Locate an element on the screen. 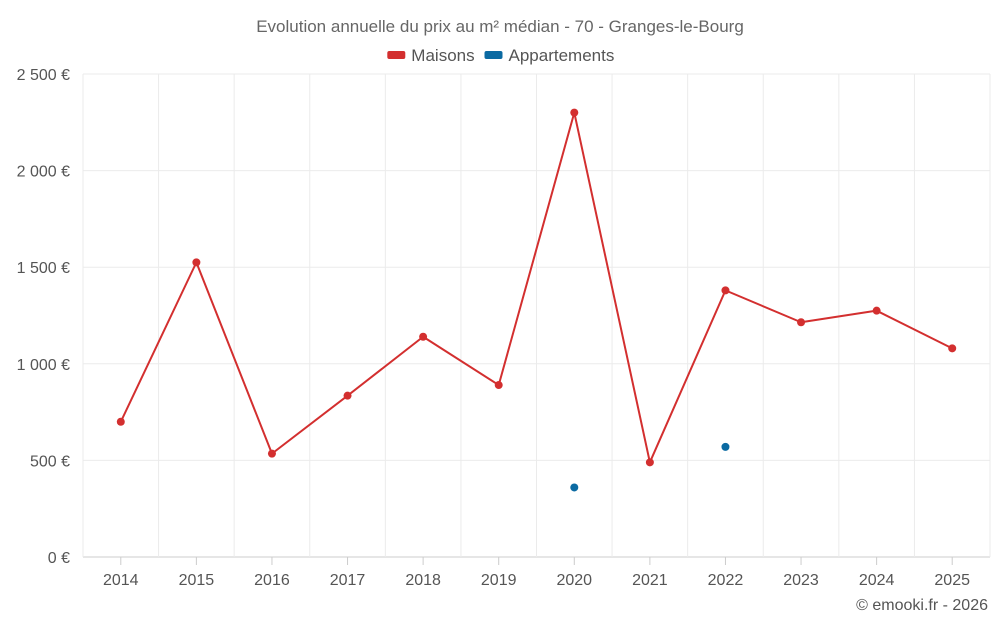 The width and height of the screenshot is (1000, 630). x-tick-label: 2017 is located at coordinates (348, 580).